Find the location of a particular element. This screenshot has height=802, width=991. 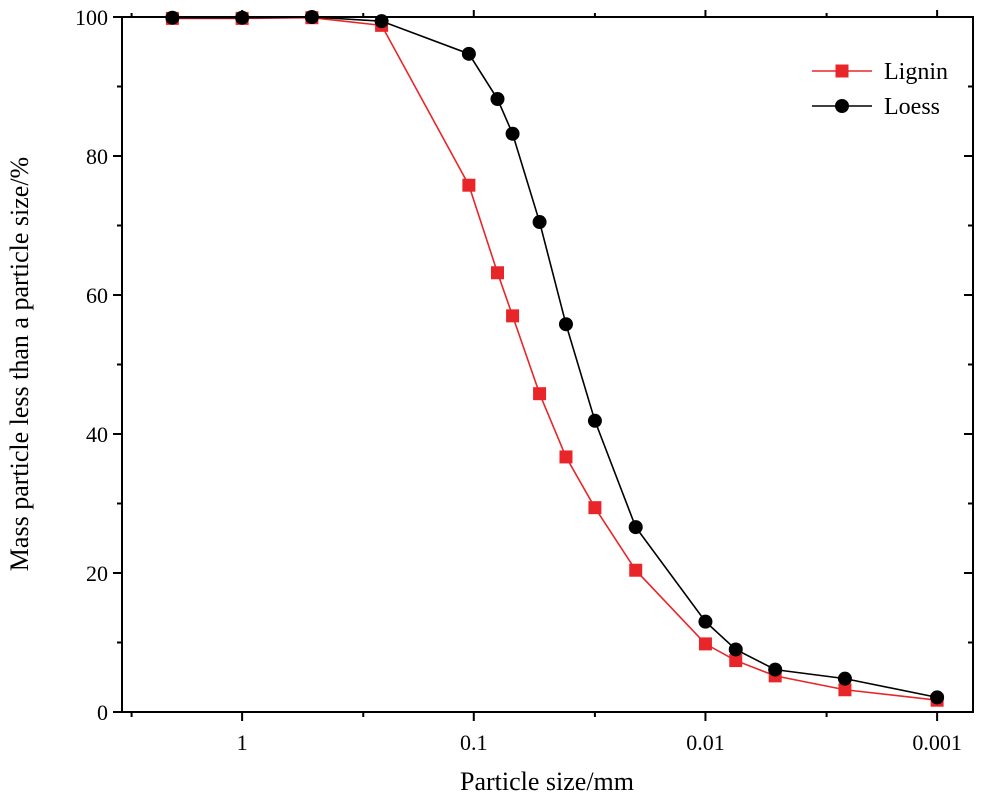

legend: Lignin Loess is located at coordinates (880, 89).